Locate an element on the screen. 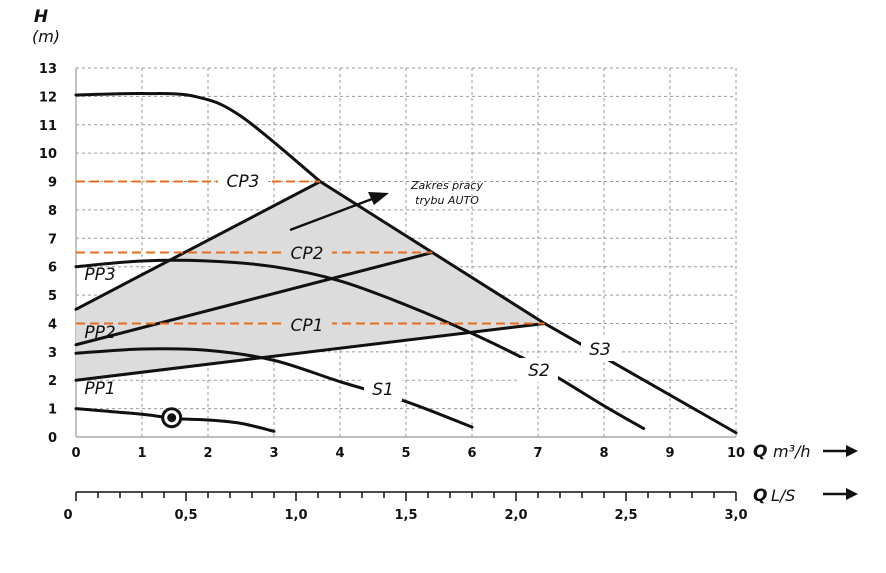 The height and width of the screenshot is (573, 886). annotation-arrow-head is located at coordinates (378, 198).